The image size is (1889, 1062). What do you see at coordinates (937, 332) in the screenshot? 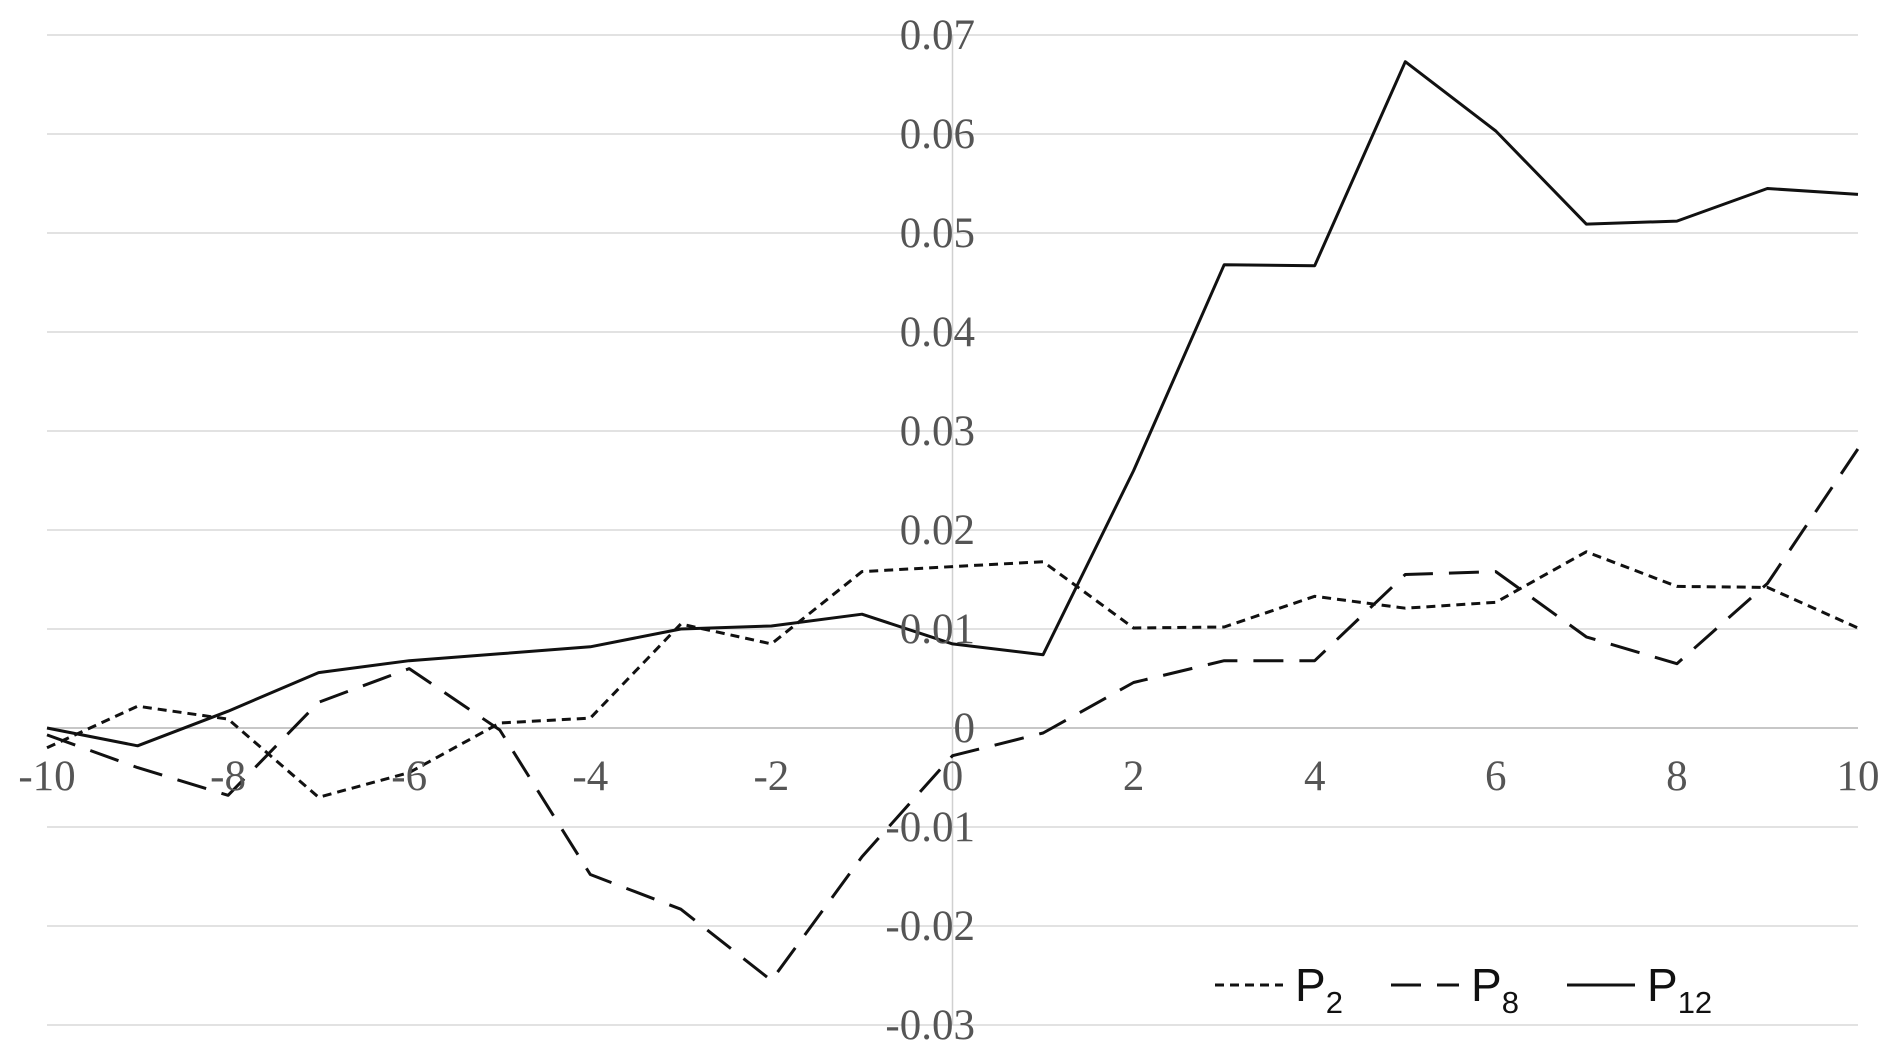
I see `y-tick-label: 0.04` at bounding box center [937, 332].